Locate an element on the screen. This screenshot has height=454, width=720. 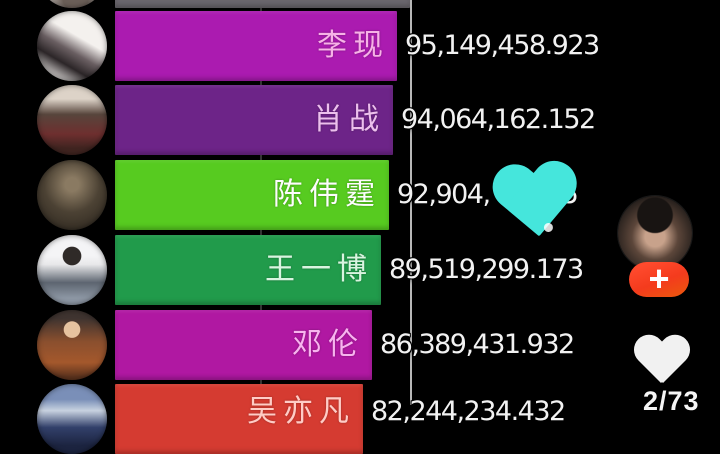
rank-bar: 吴亦凡 is located at coordinates (239, 419).